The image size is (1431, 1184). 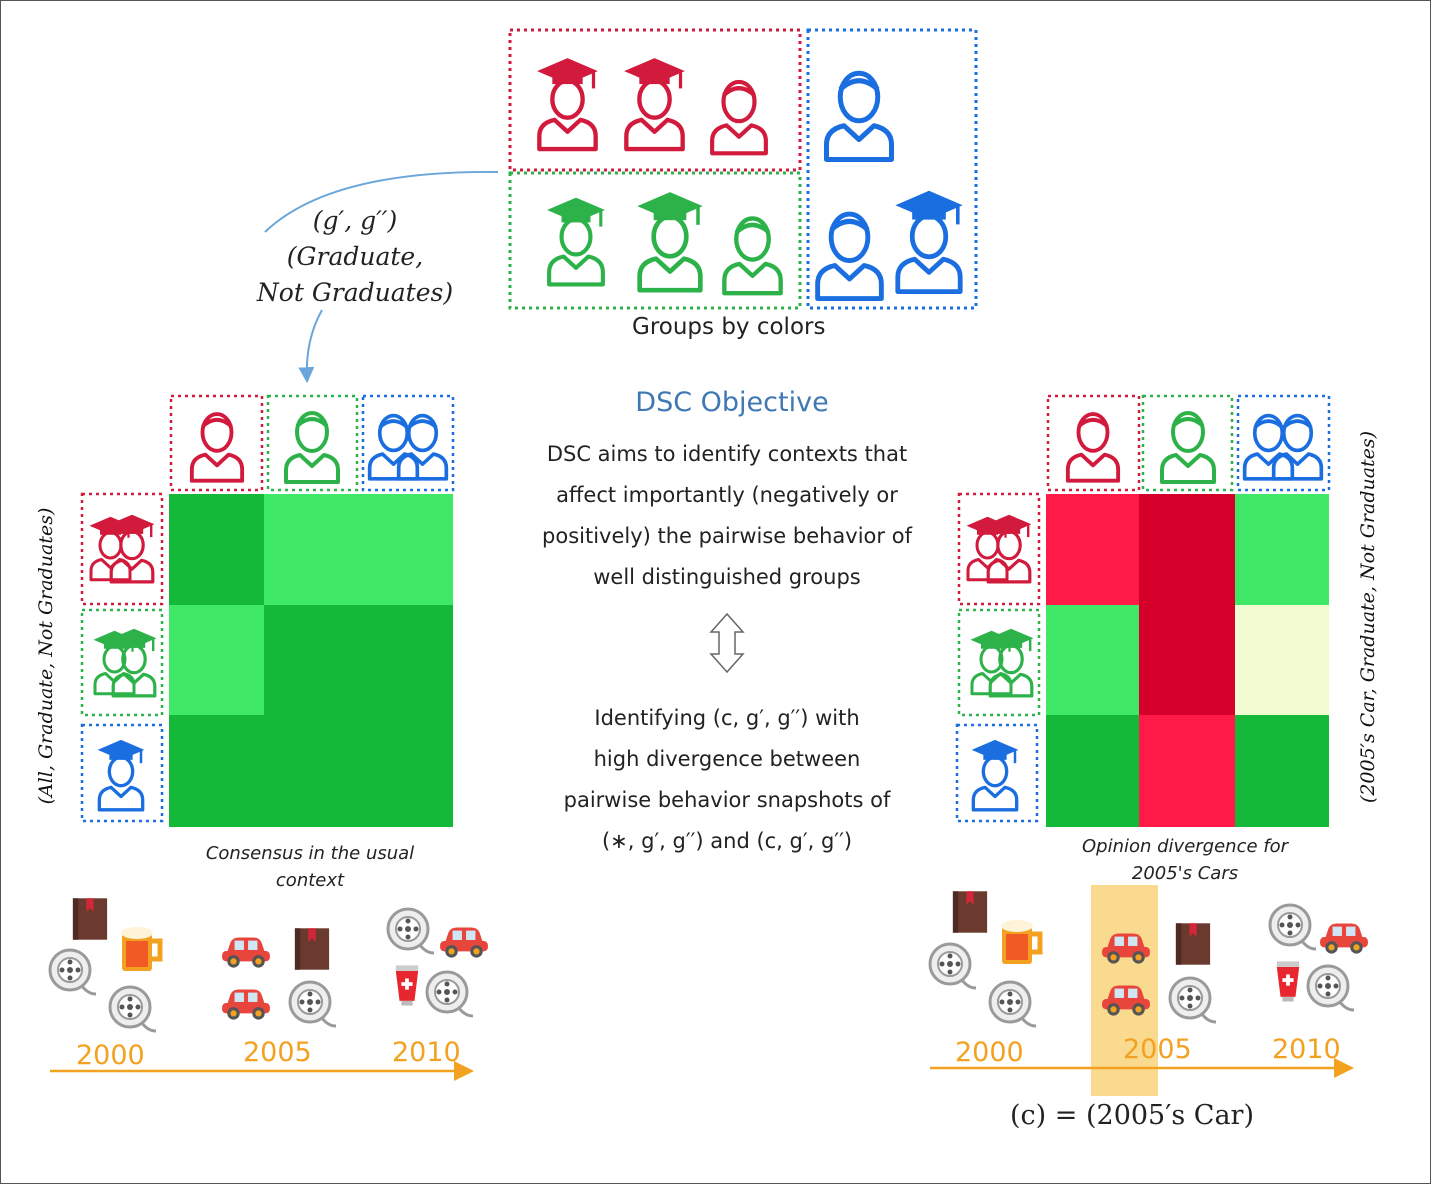 I want to click on id-line: Identifying (c, g′, g′′) with, so click(x=727, y=718).